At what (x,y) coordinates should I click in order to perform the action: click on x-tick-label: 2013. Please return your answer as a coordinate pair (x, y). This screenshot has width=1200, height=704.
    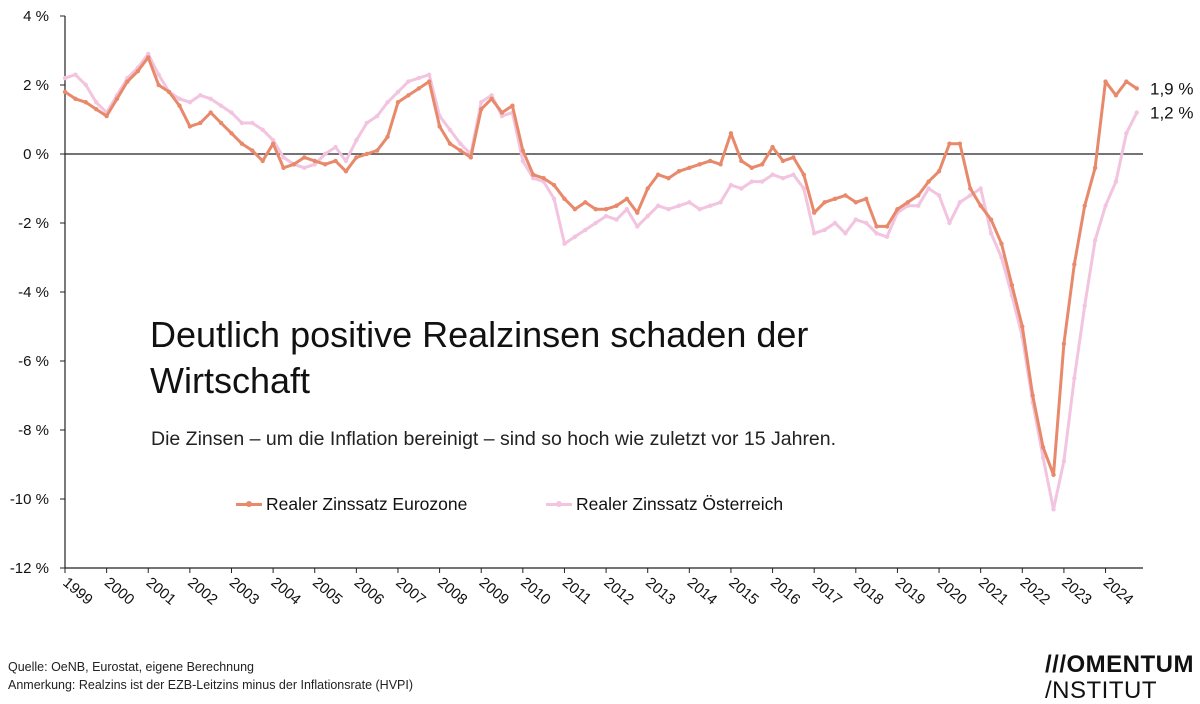
    Looking at the image, I should click on (660, 591).